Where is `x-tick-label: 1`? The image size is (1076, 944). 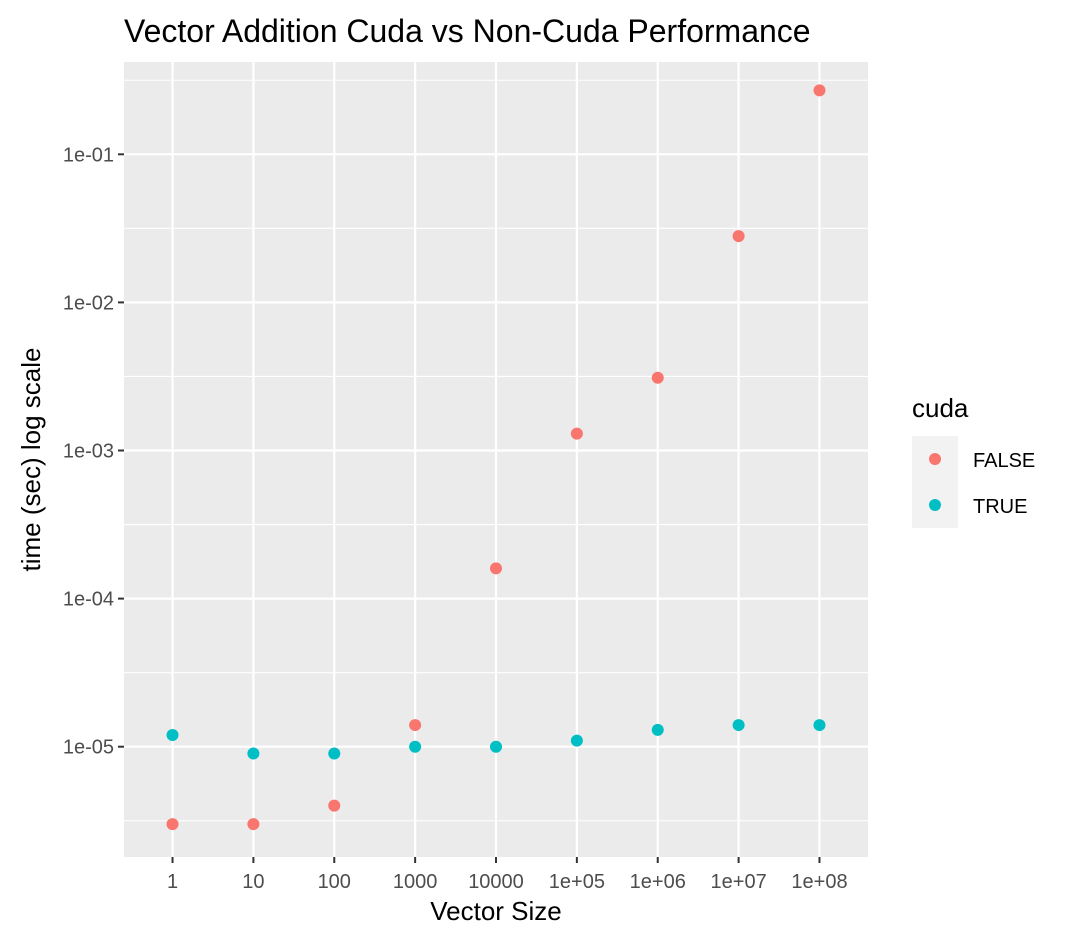 x-tick-label: 1 is located at coordinates (172, 882).